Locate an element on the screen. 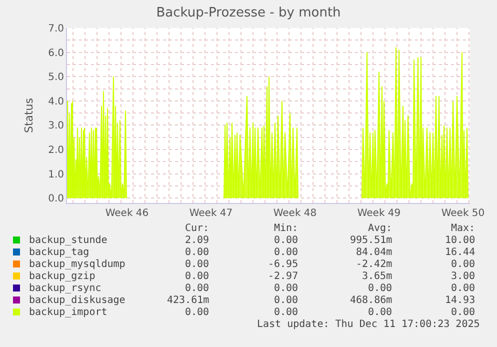  text: 10.00 is located at coordinates (460, 240).